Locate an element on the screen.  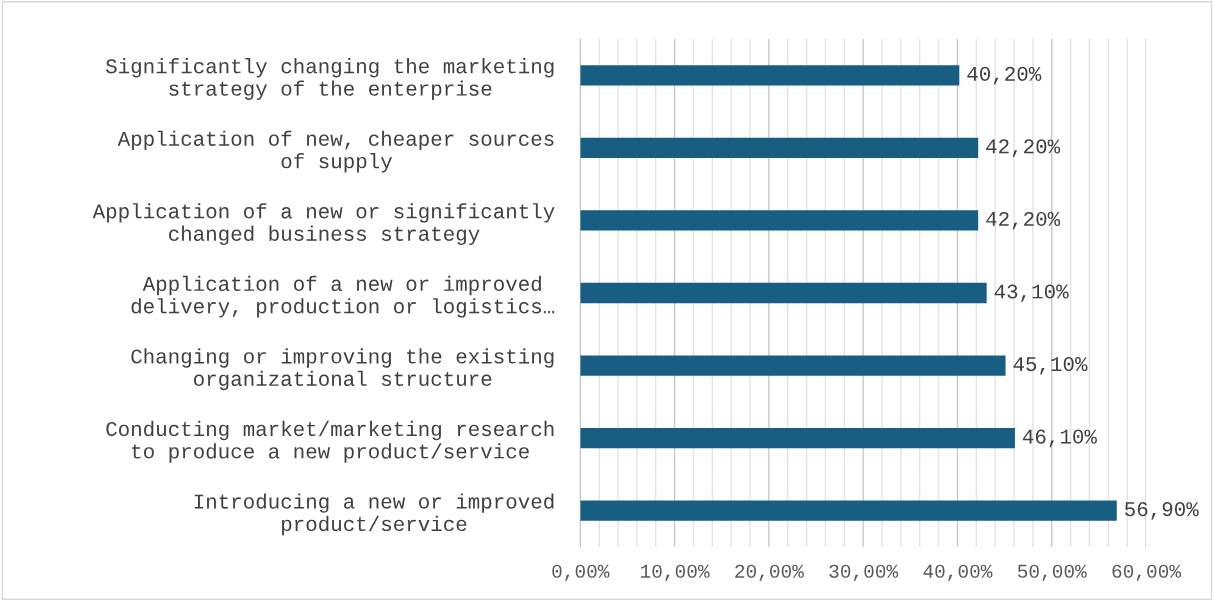
y-tick-label: Application of new, cheaper sources of supply is located at coordinates (335, 151).